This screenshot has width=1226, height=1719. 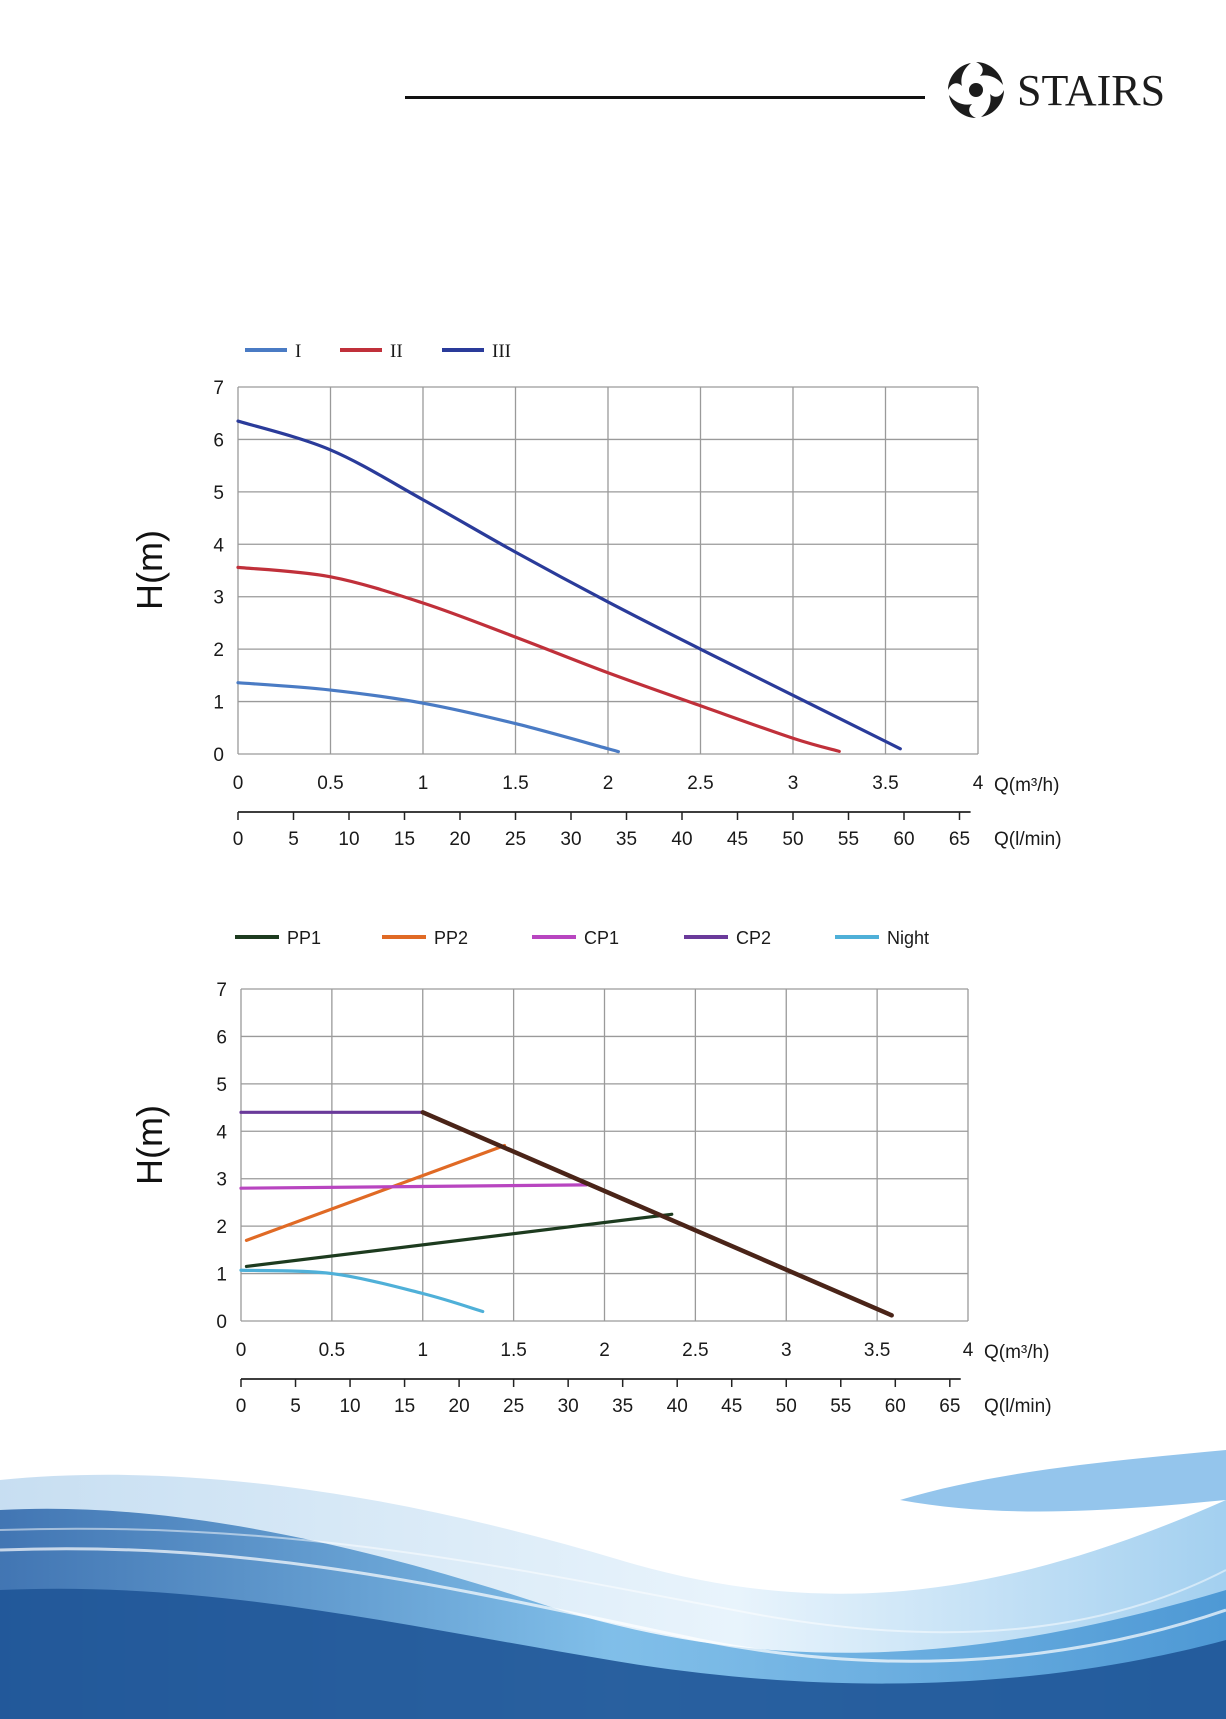 What do you see at coordinates (601, 938) in the screenshot?
I see `legend-label: CP1` at bounding box center [601, 938].